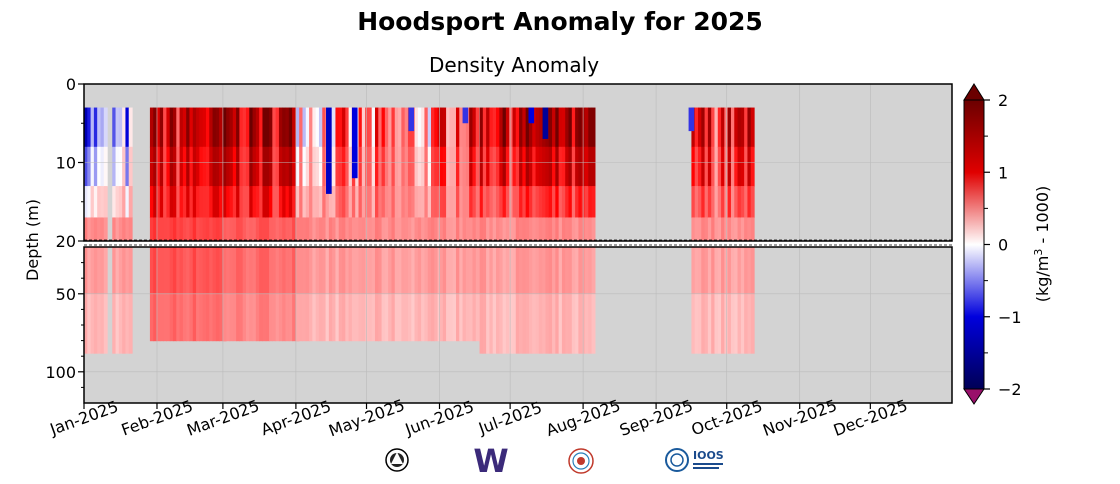  I want to click on nanoos-logo, so click(581, 461).